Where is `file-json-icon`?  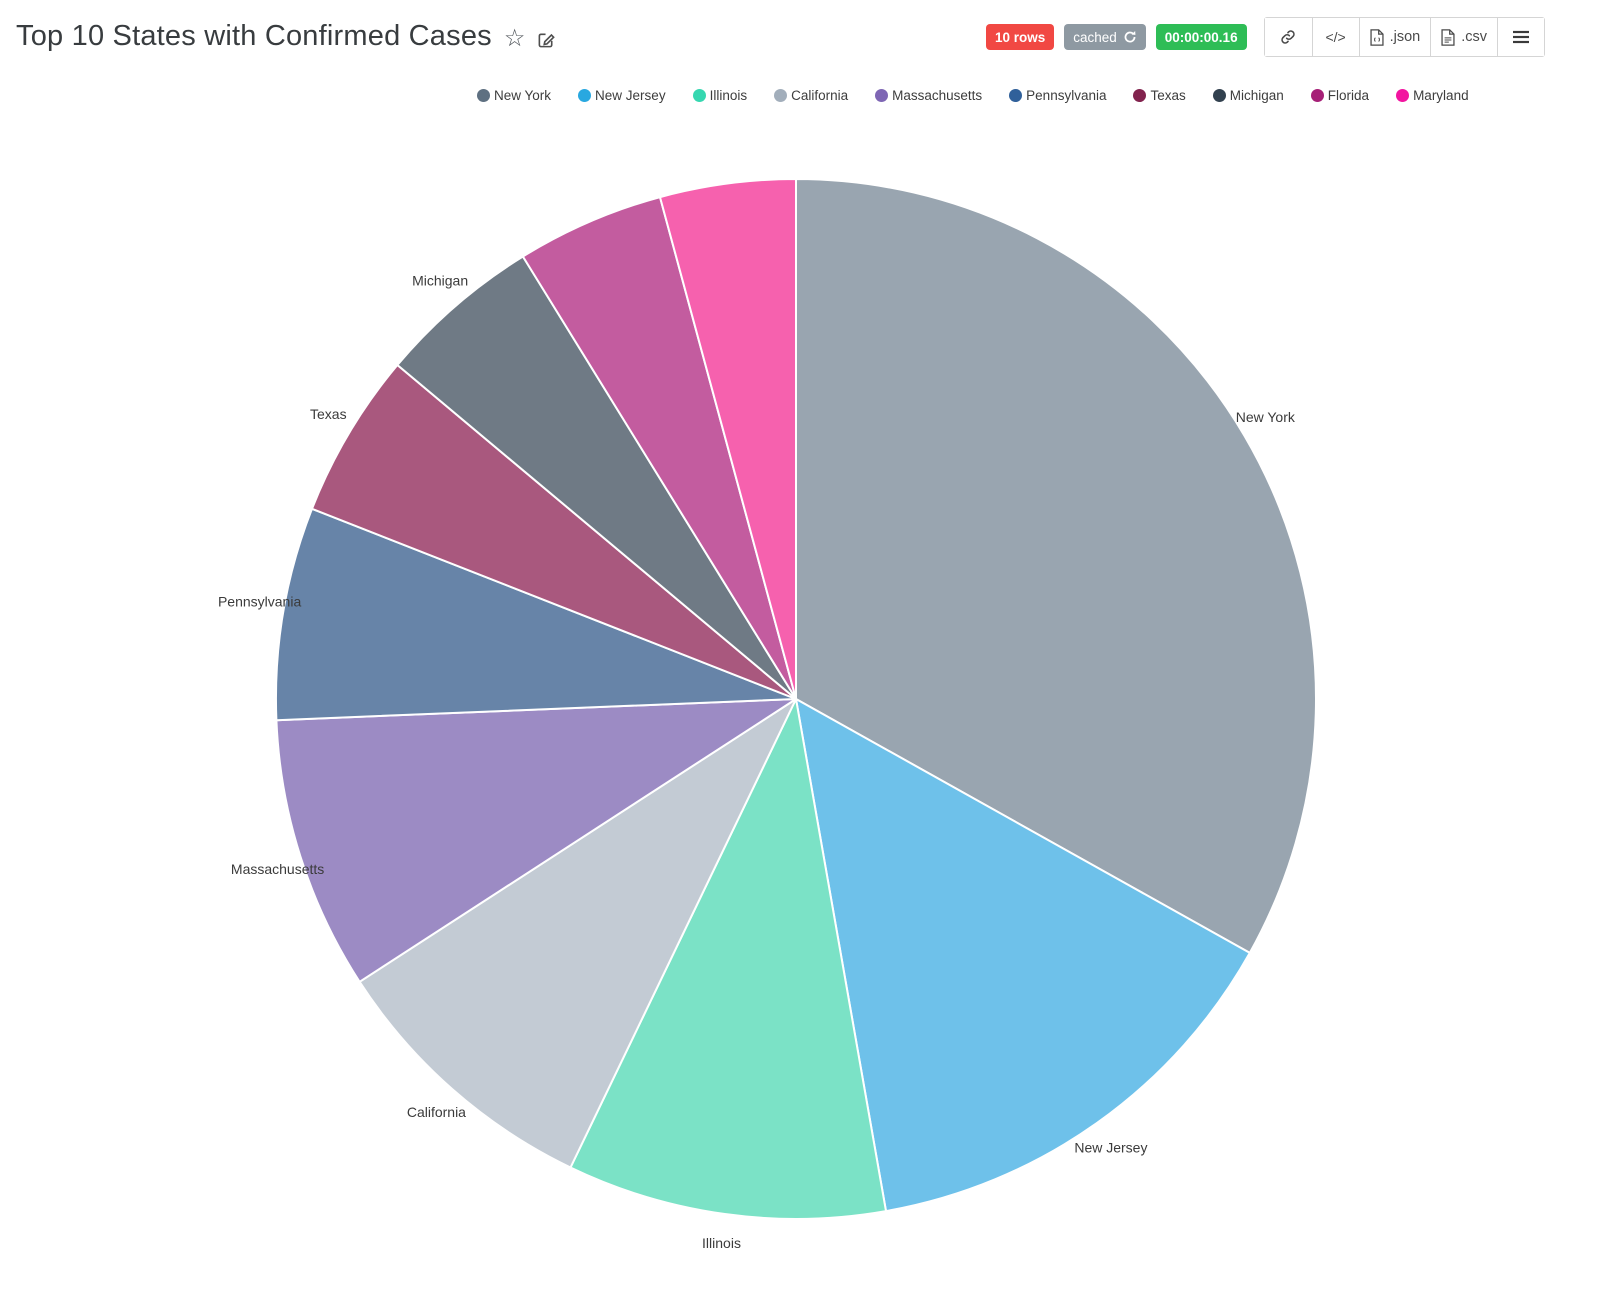
file-json-icon is located at coordinates (1376, 37).